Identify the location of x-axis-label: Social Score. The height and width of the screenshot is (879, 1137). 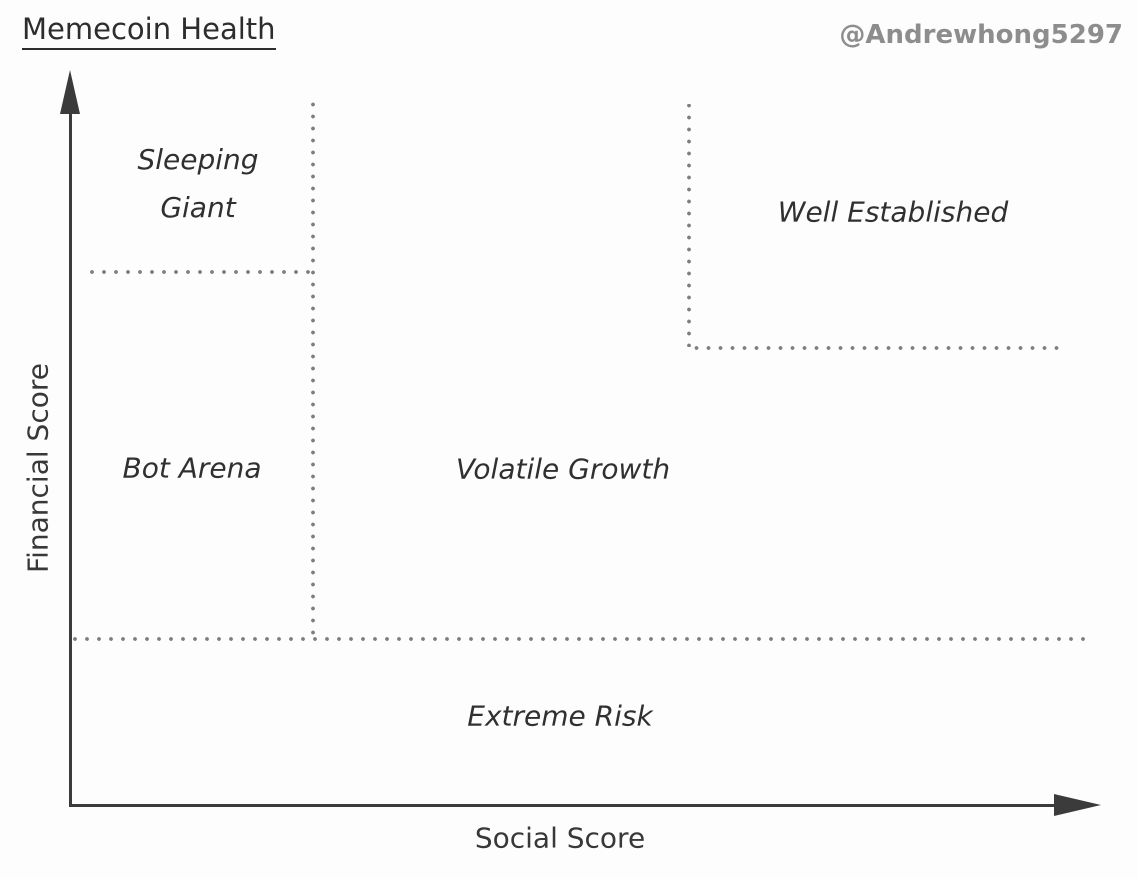
(560, 838).